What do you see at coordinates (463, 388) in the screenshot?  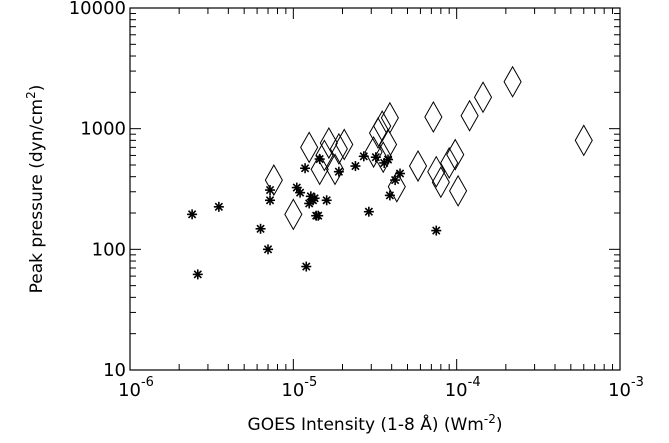 I see `x-tick-label: 10⁻⁴` at bounding box center [463, 388].